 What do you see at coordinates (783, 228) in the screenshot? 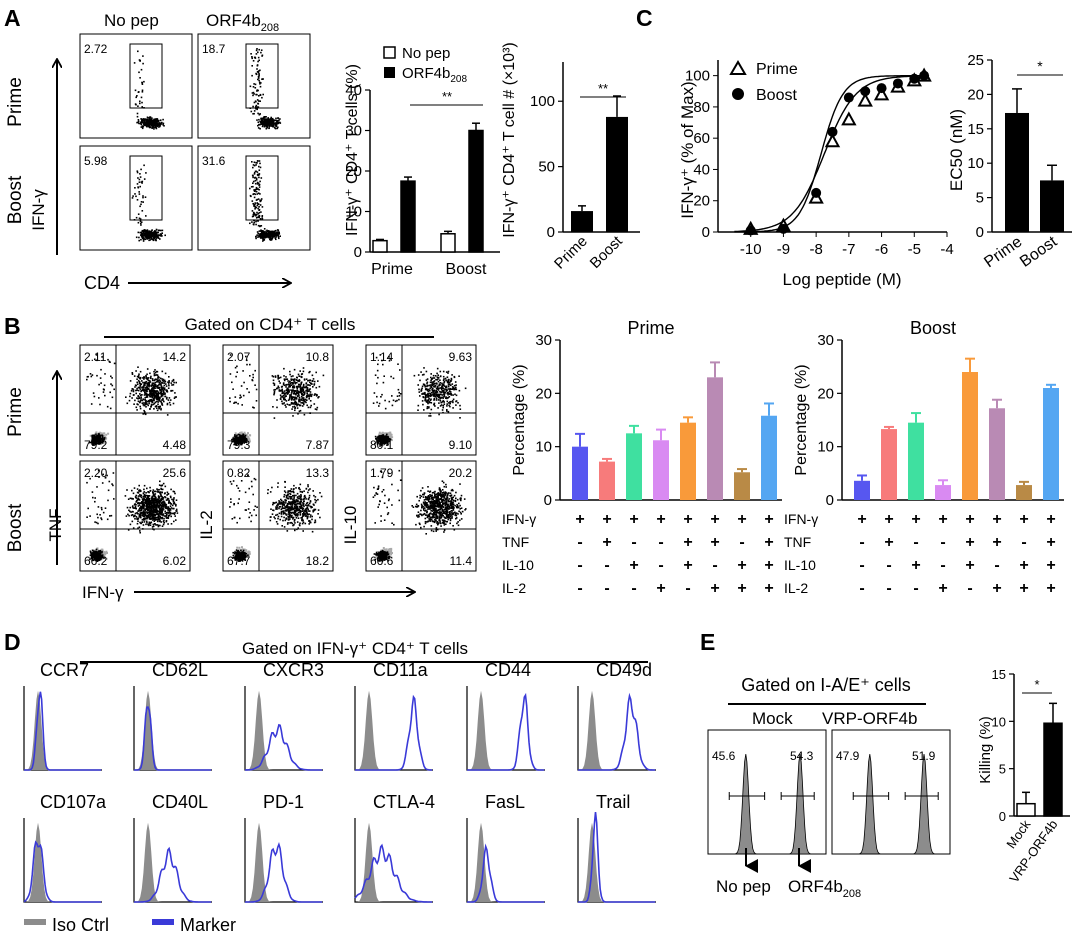
I see `point-boost` at bounding box center [783, 228].